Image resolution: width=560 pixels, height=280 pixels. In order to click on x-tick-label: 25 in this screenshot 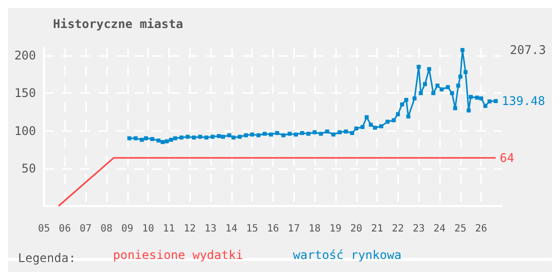, I will do `click(460, 229)`.